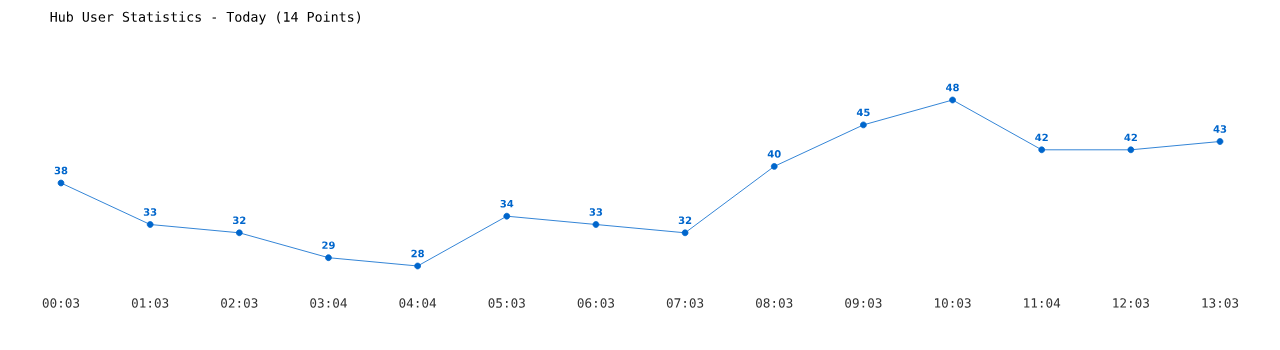 Image resolution: width=1280 pixels, height=350 pixels. What do you see at coordinates (863, 112) in the screenshot?
I see `data-label: 45` at bounding box center [863, 112].